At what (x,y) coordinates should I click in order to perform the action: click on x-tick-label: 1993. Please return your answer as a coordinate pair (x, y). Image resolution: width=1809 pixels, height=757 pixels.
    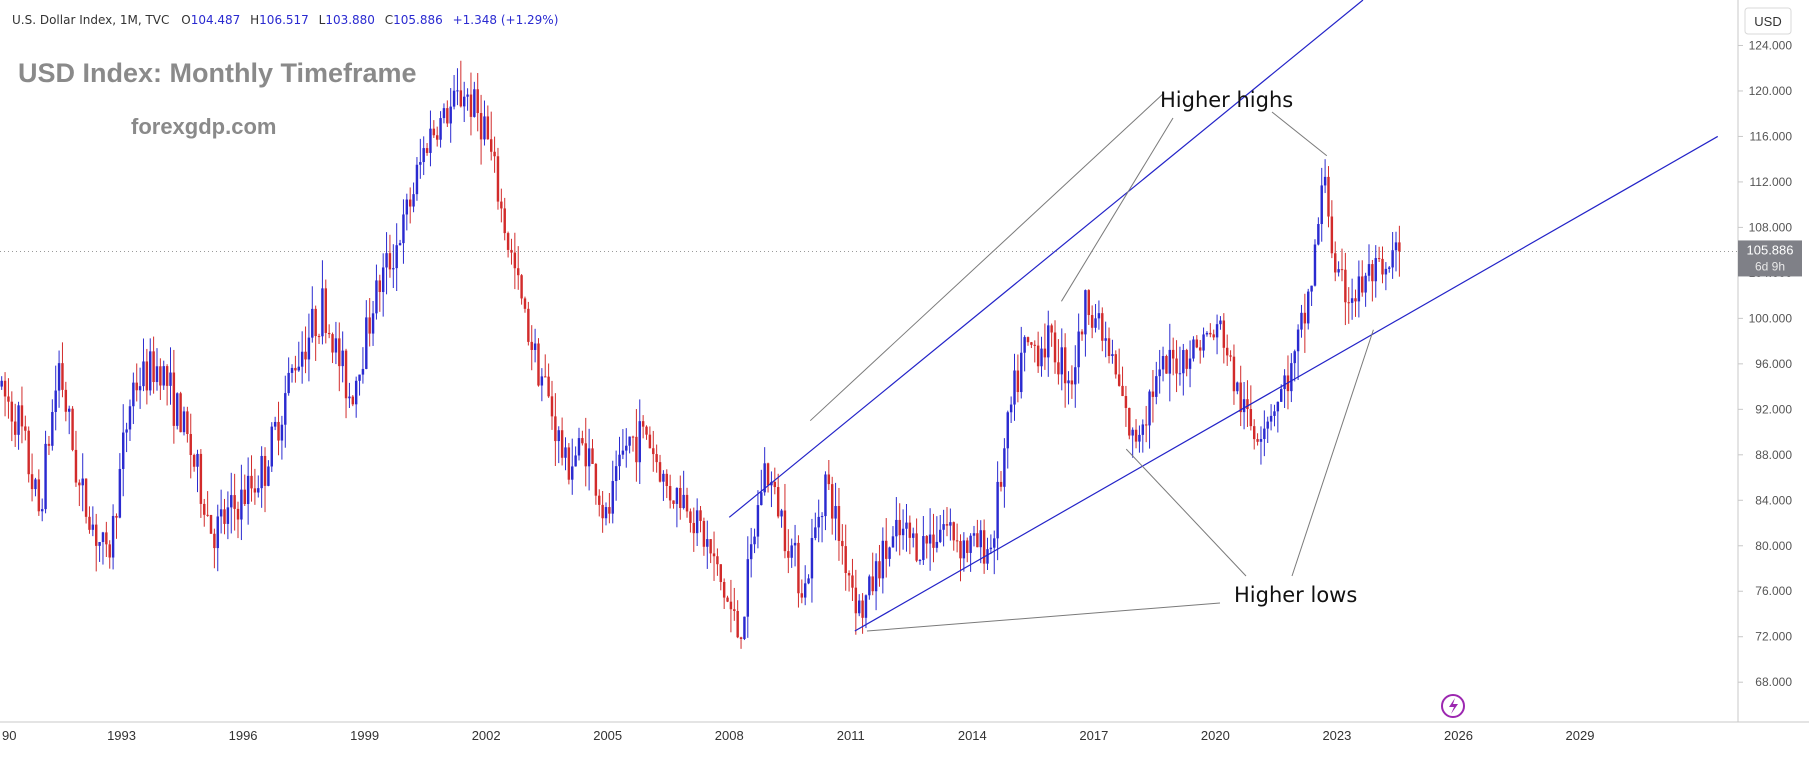
    Looking at the image, I should click on (121, 735).